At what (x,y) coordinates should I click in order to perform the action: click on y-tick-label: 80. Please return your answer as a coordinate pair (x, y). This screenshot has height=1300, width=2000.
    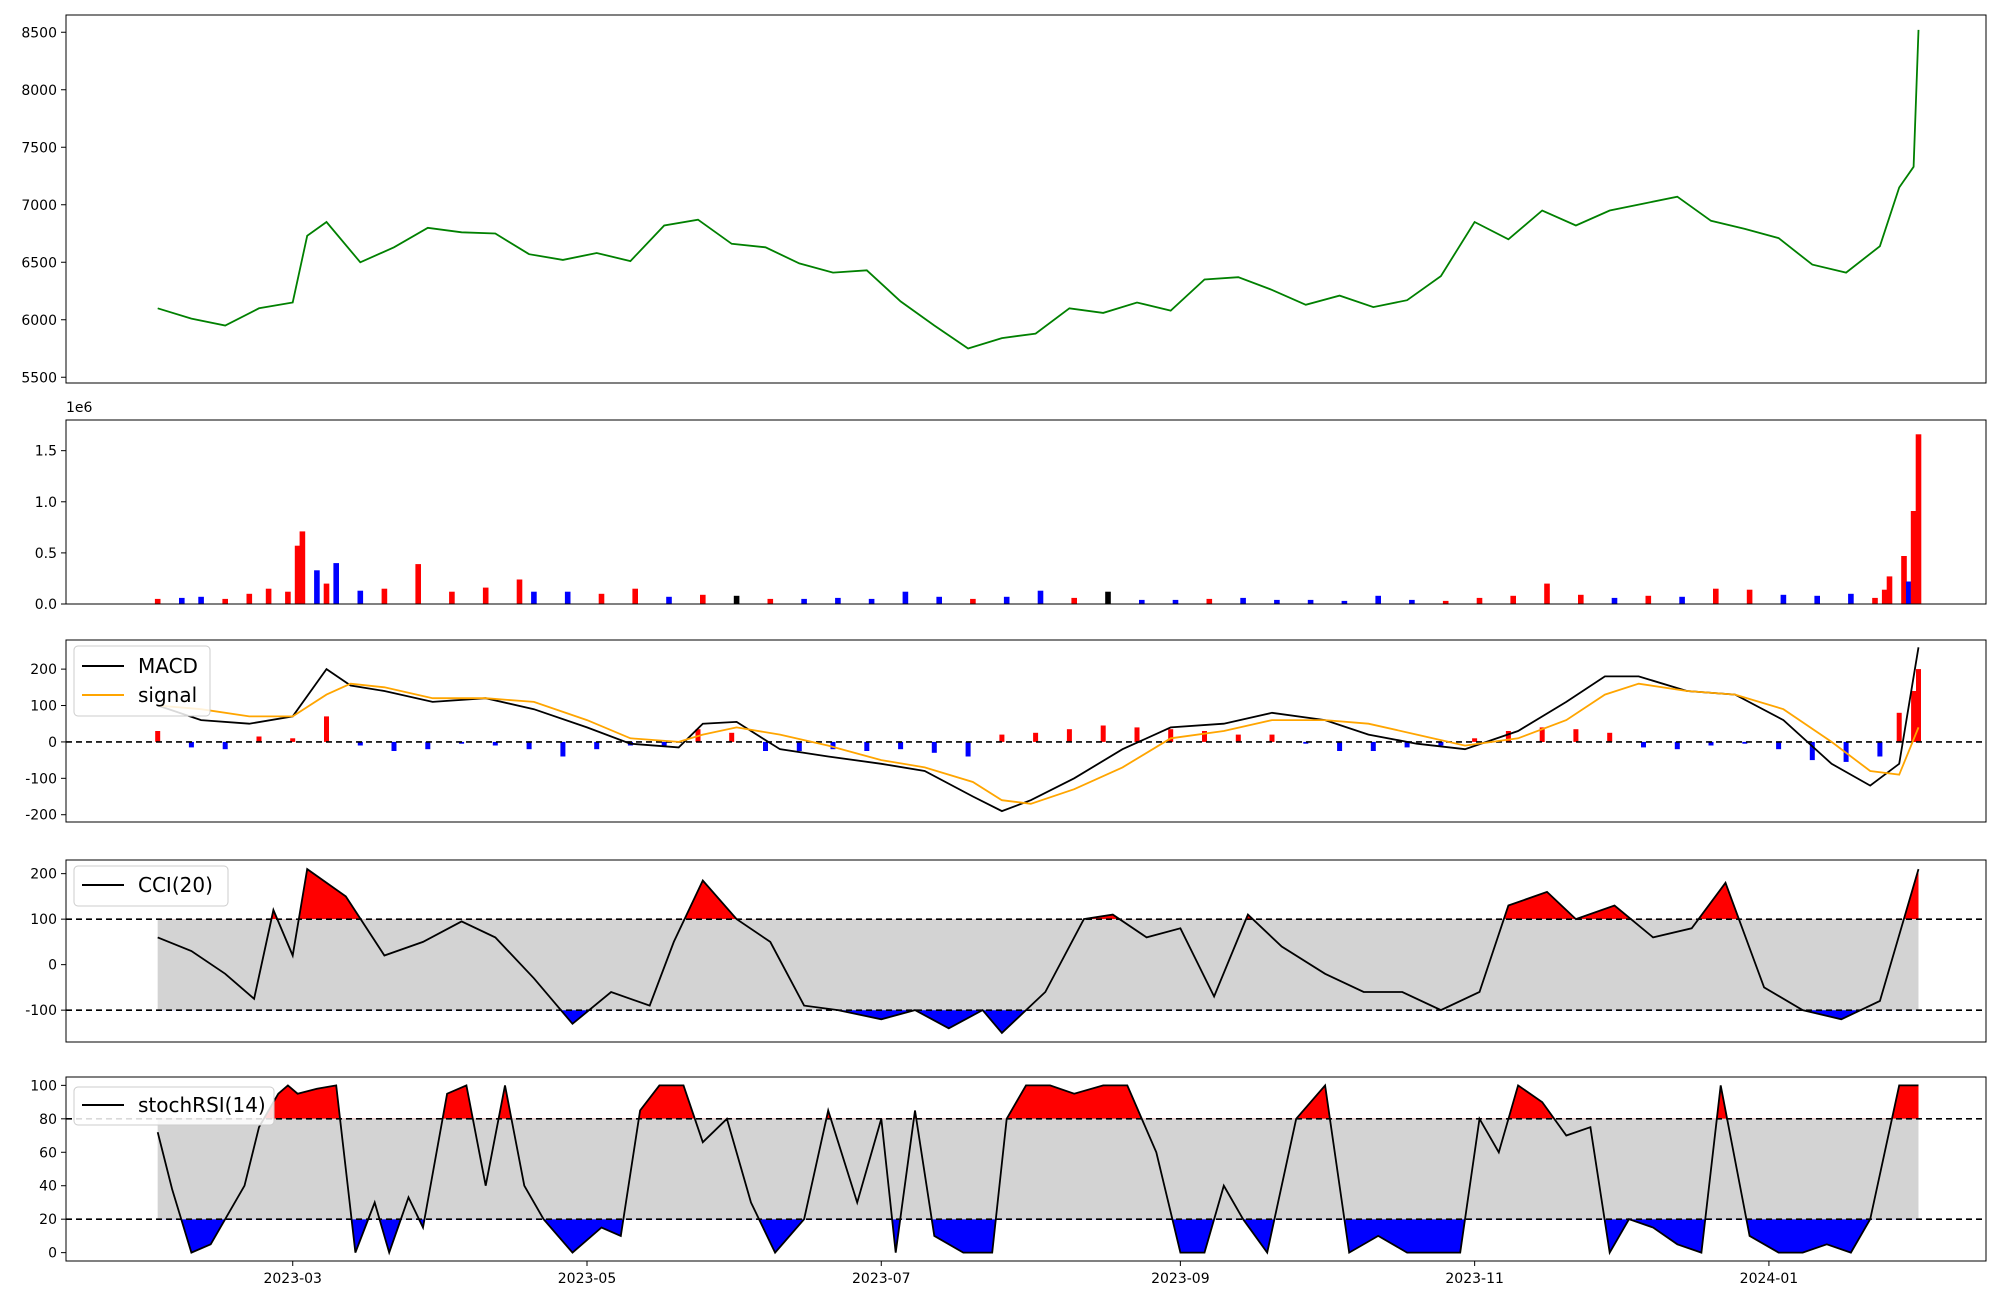
    Looking at the image, I should click on (48, 1120).